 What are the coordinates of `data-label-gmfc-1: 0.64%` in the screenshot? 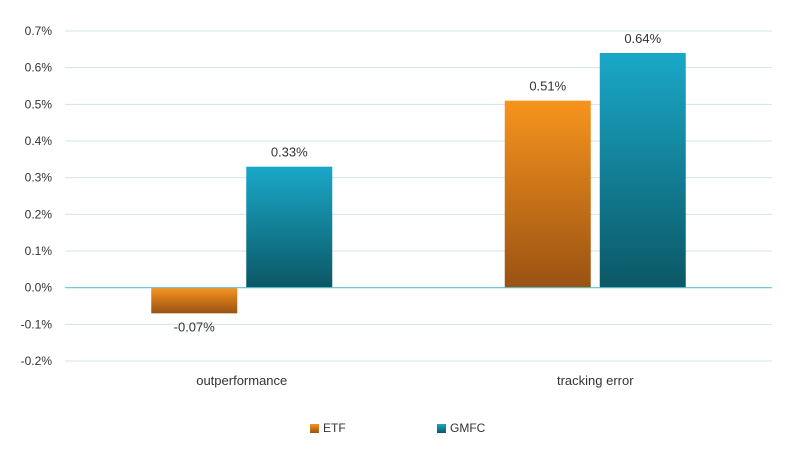 It's located at (642, 38).